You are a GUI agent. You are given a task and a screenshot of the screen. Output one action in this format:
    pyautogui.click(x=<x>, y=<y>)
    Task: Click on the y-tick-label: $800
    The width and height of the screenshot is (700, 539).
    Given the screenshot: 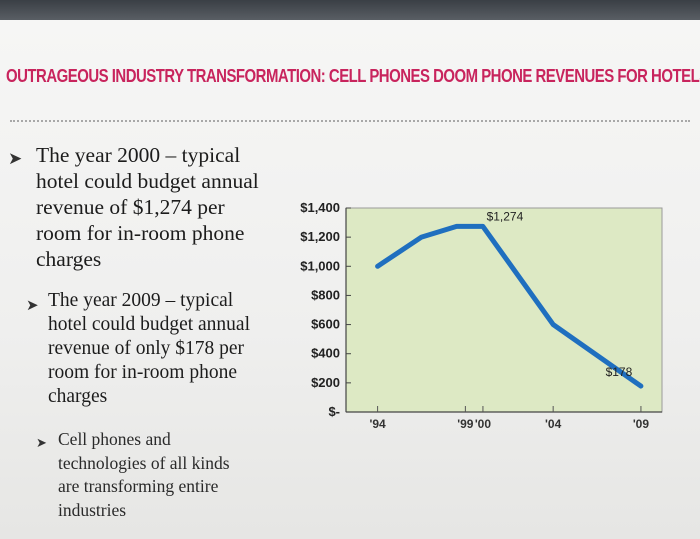 What is the action you would take?
    pyautogui.click(x=325, y=294)
    